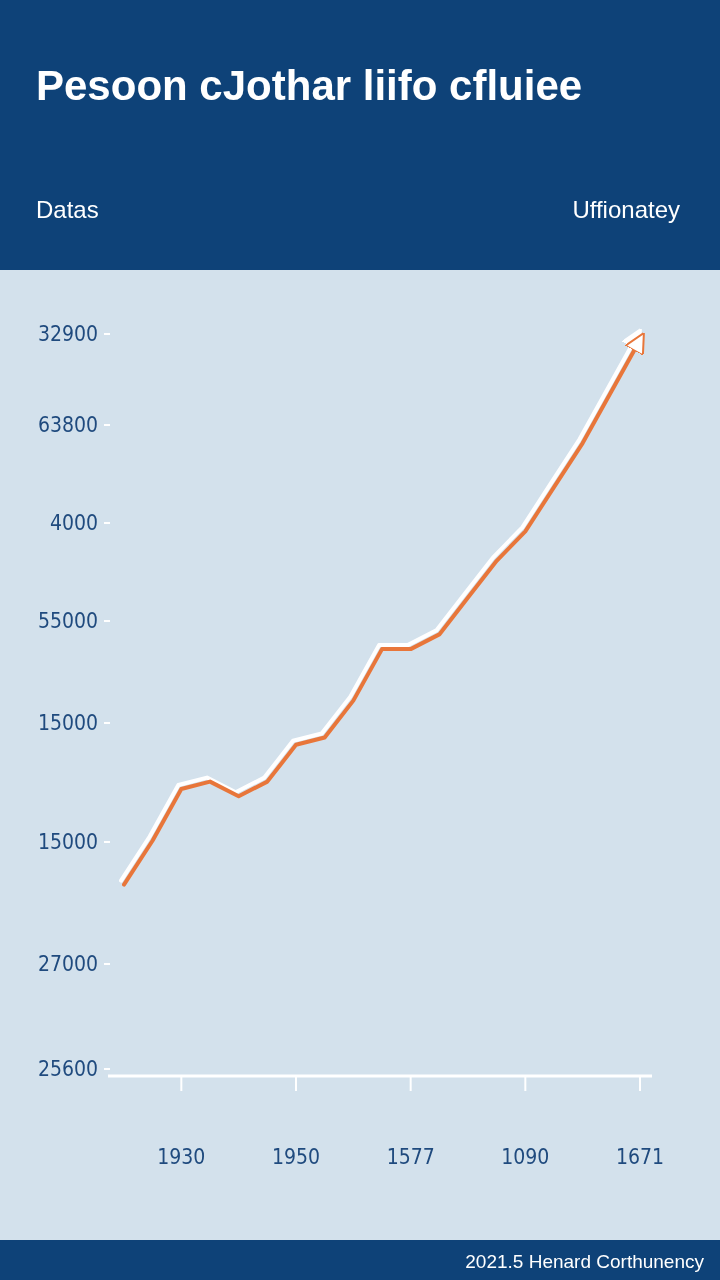  Describe the element at coordinates (73, 523) in the screenshot. I see `text: 4000` at that location.